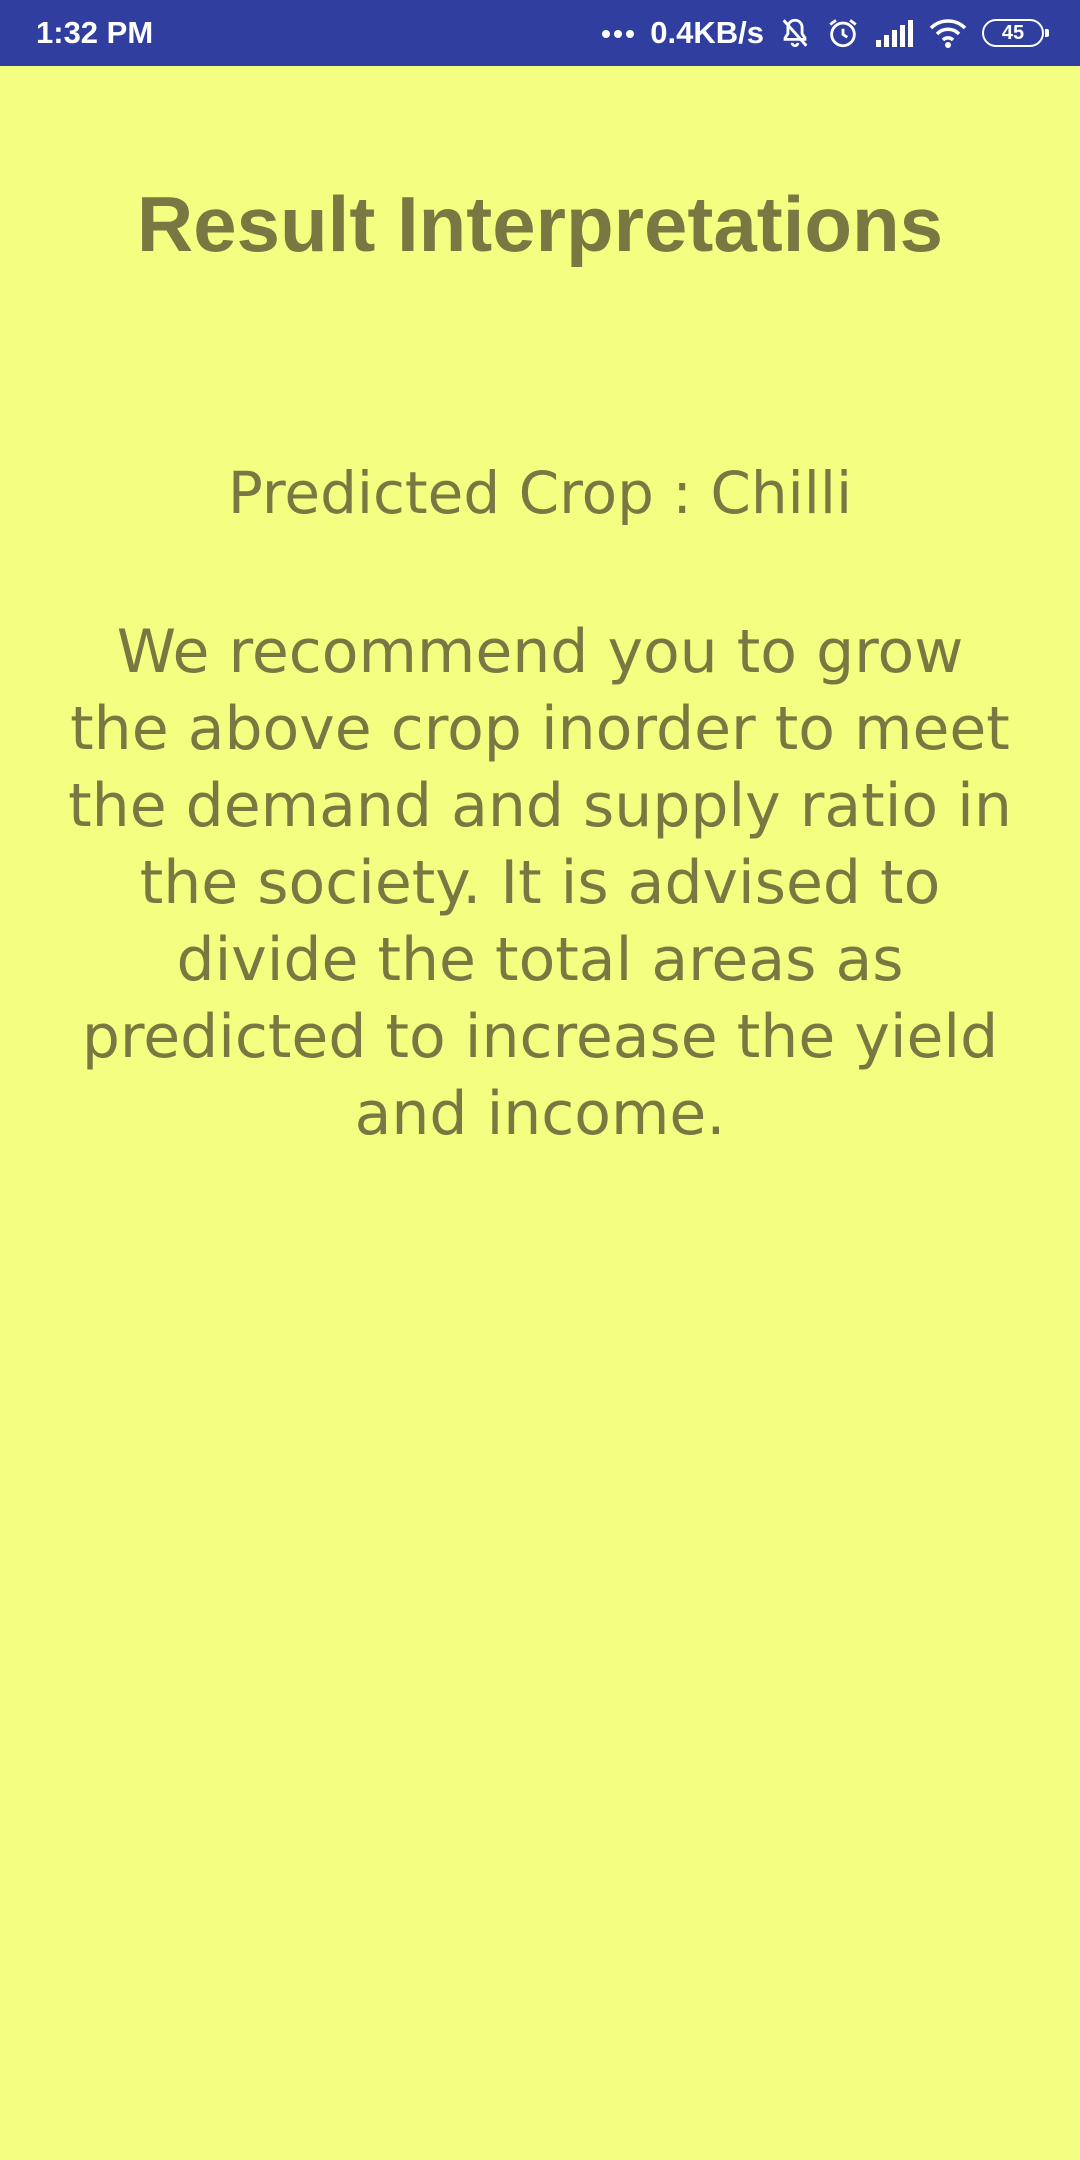 Image resolution: width=1080 pixels, height=2160 pixels. What do you see at coordinates (707, 32) in the screenshot?
I see `network-speed: 0.4KB/s` at bounding box center [707, 32].